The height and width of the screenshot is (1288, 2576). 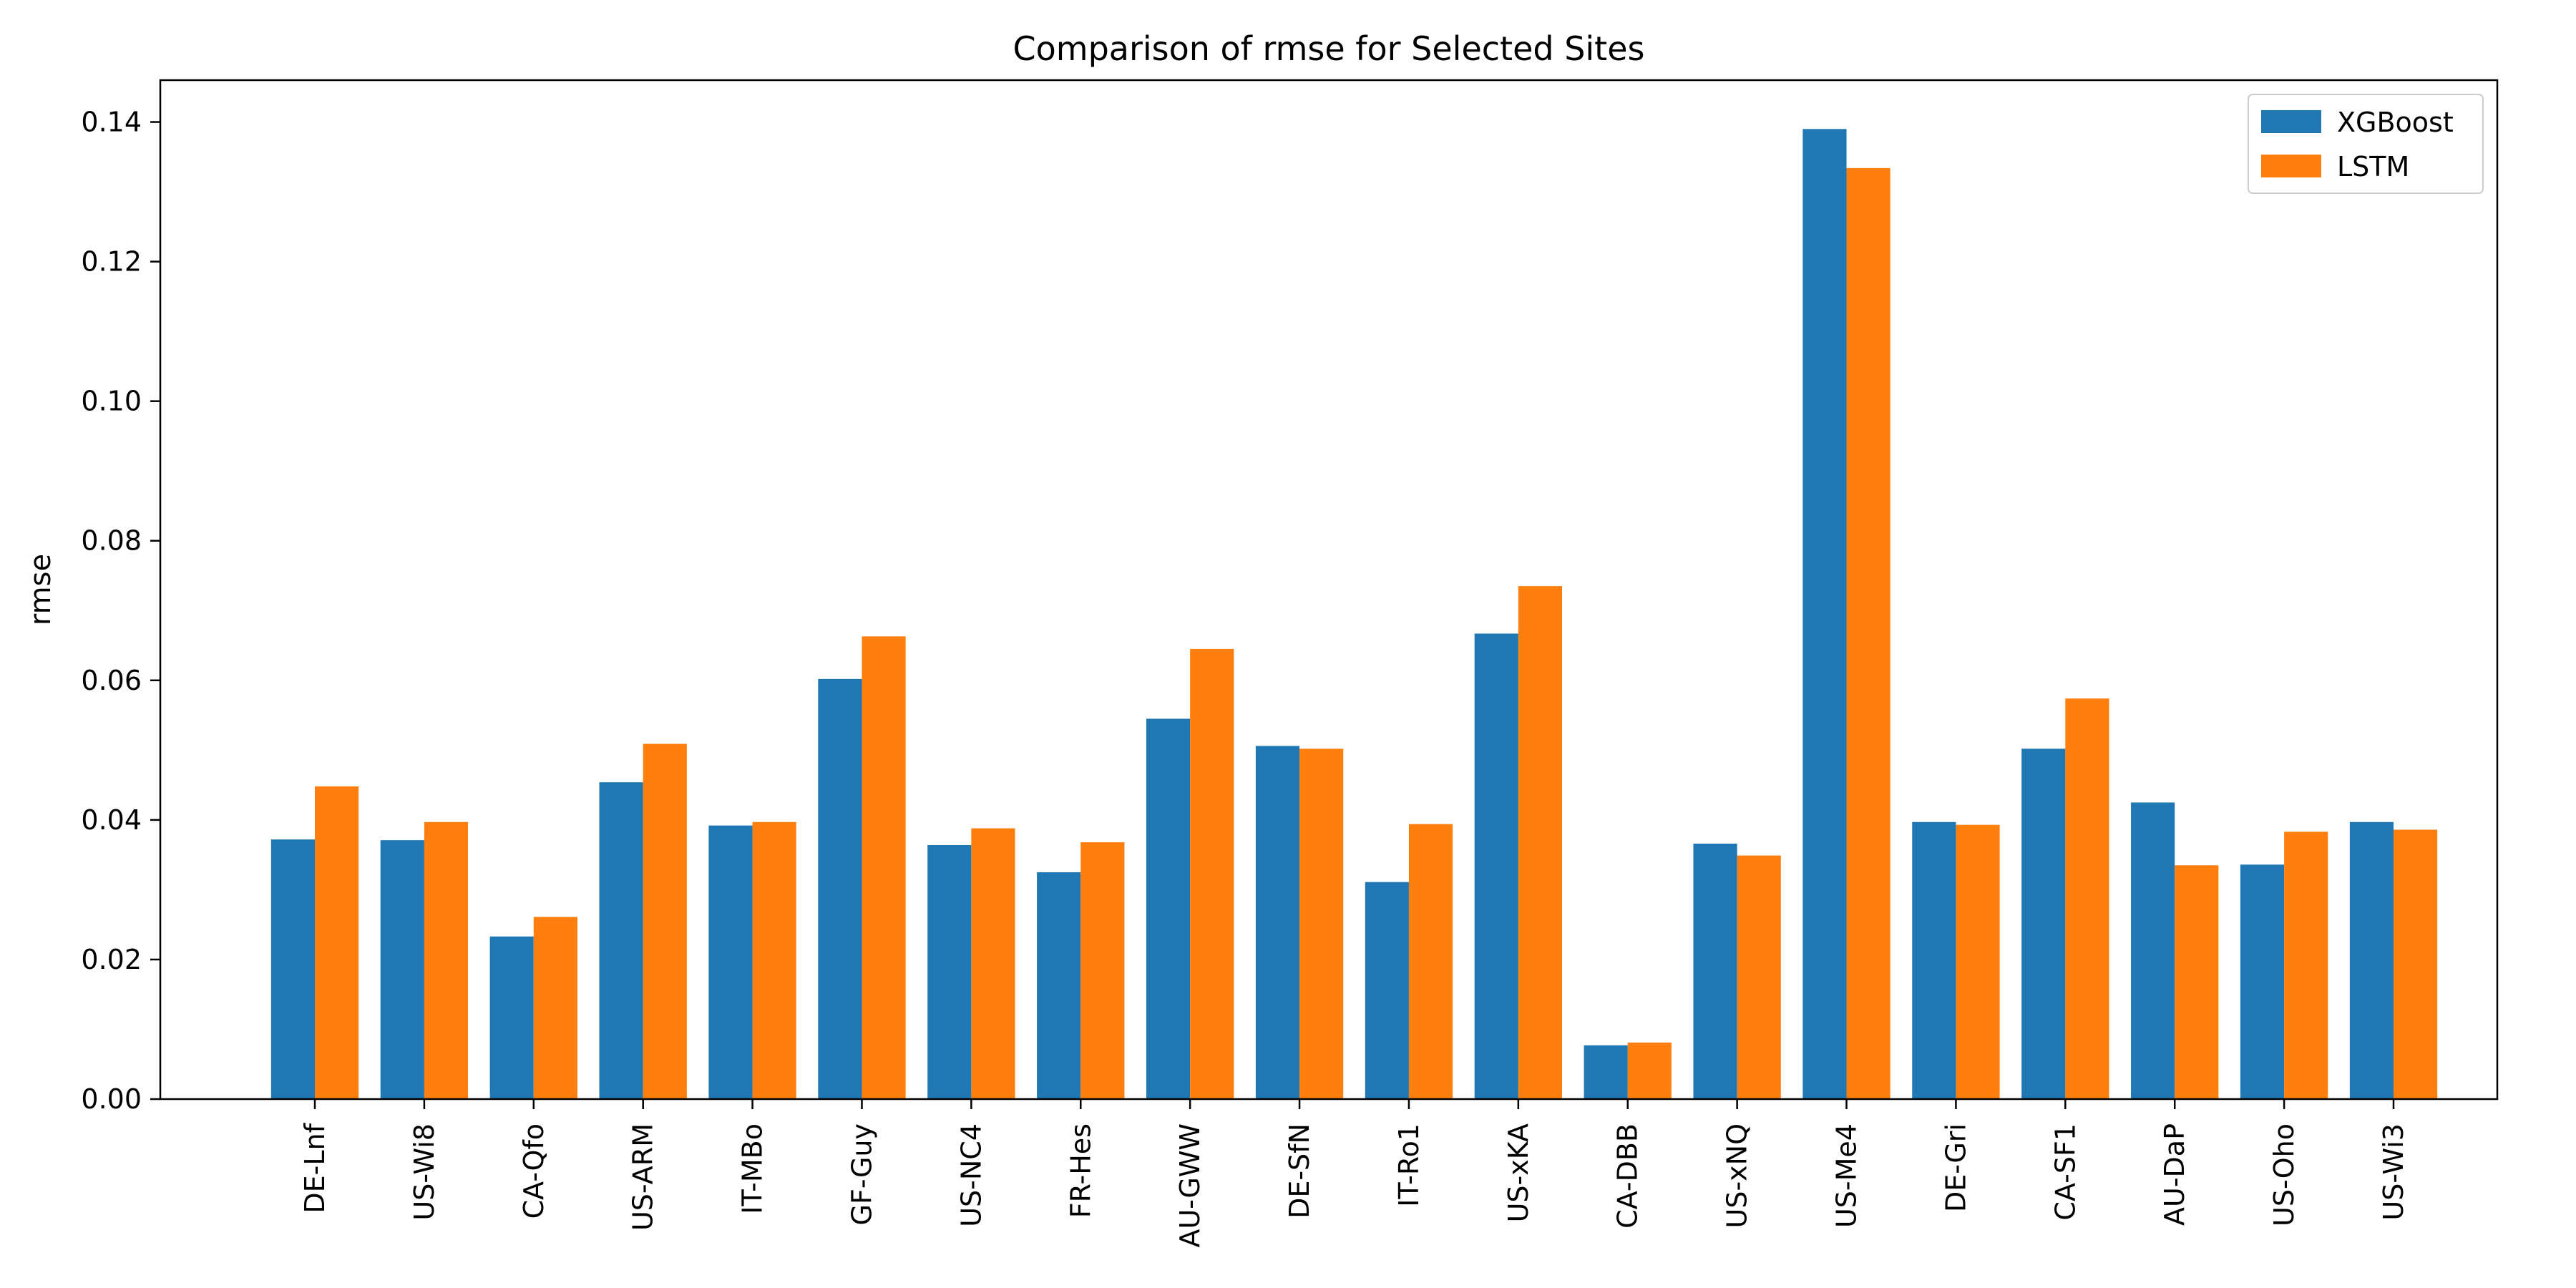 What do you see at coordinates (2291, 166) in the screenshot?
I see `legend-swatch-lstm` at bounding box center [2291, 166].